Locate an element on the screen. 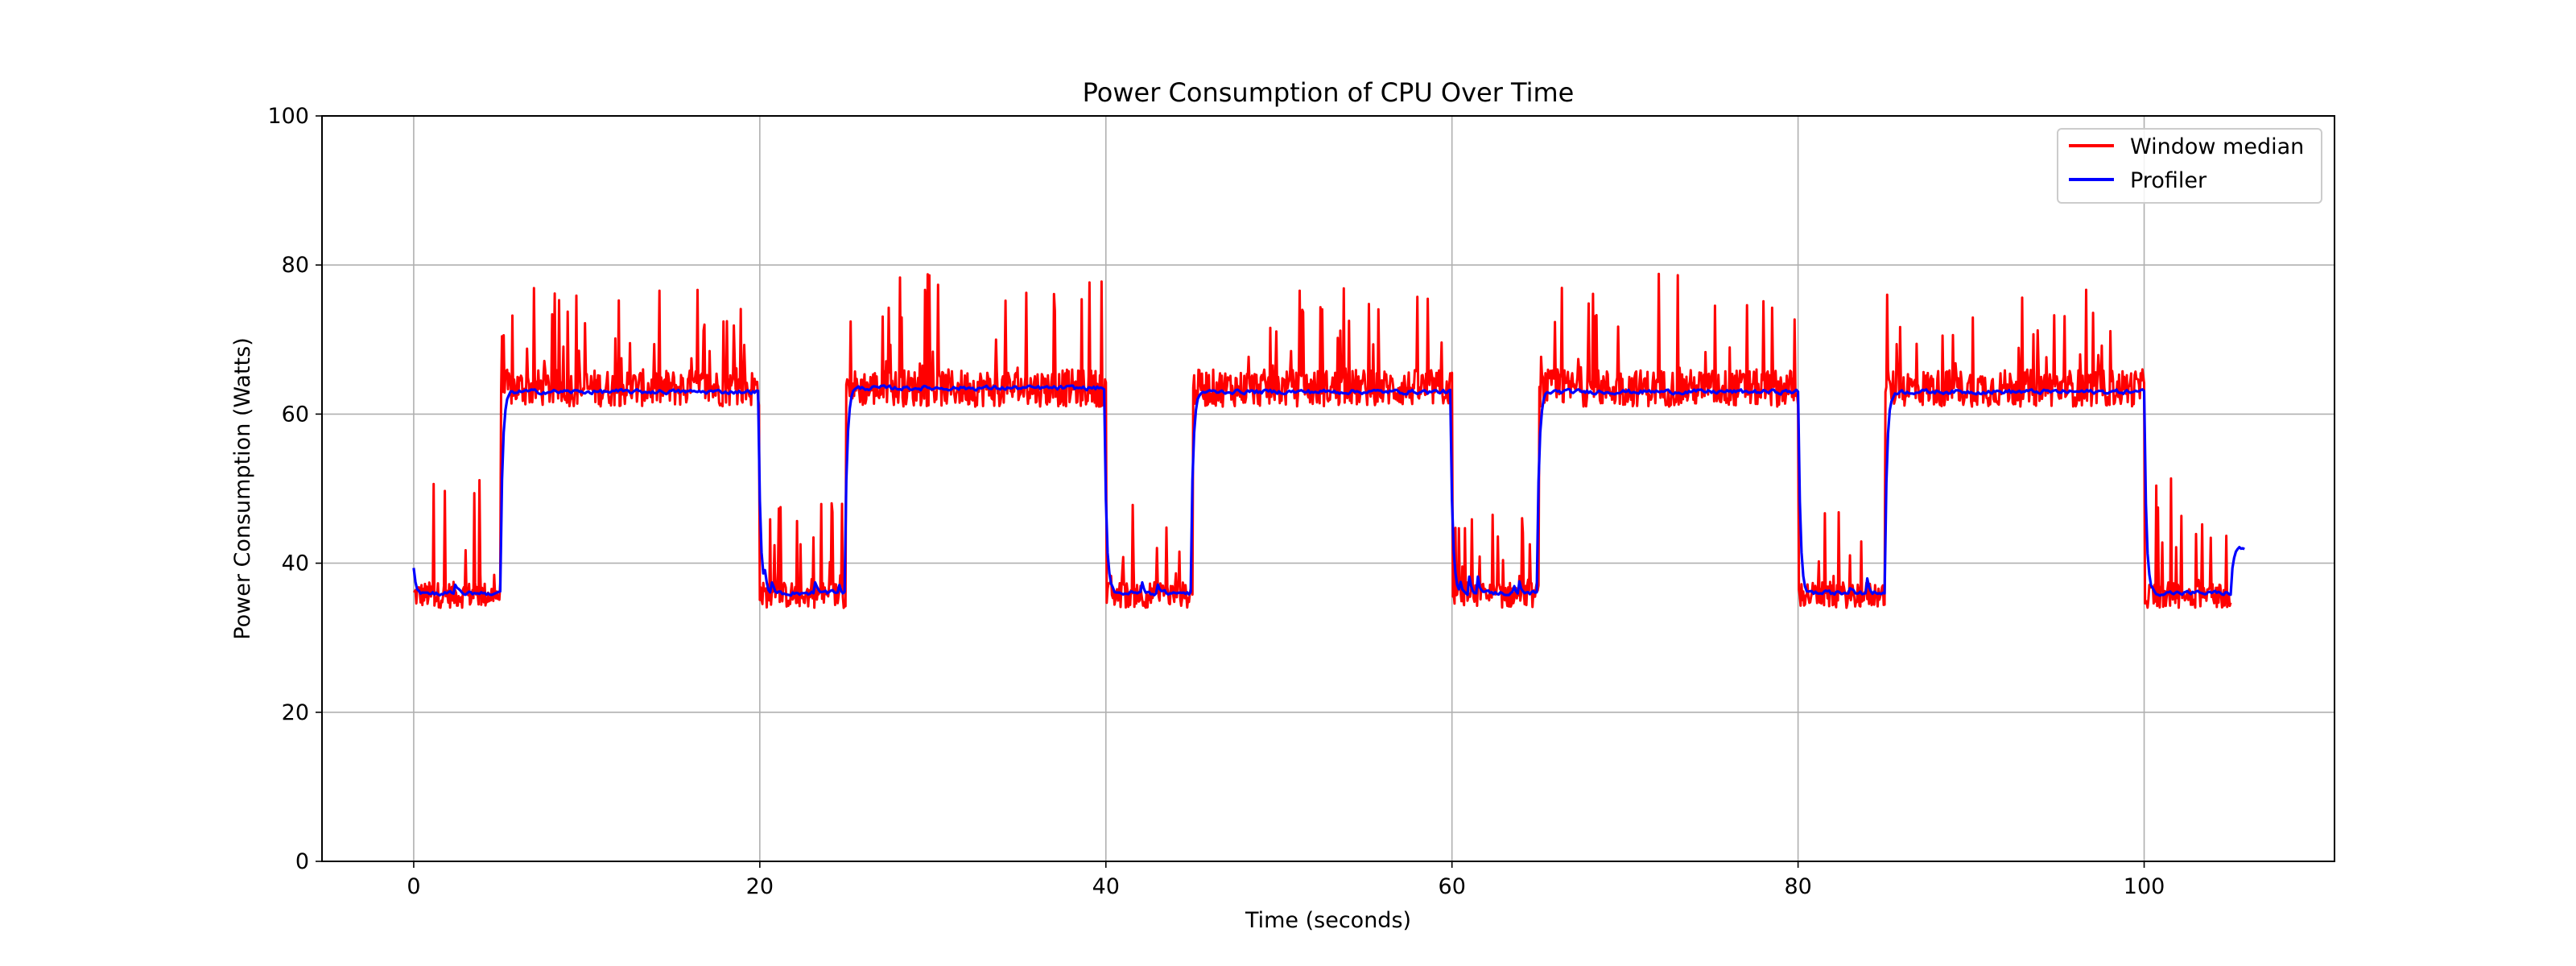 This screenshot has width=2576, height=966. x-tick-label: 100 is located at coordinates (2144, 886).